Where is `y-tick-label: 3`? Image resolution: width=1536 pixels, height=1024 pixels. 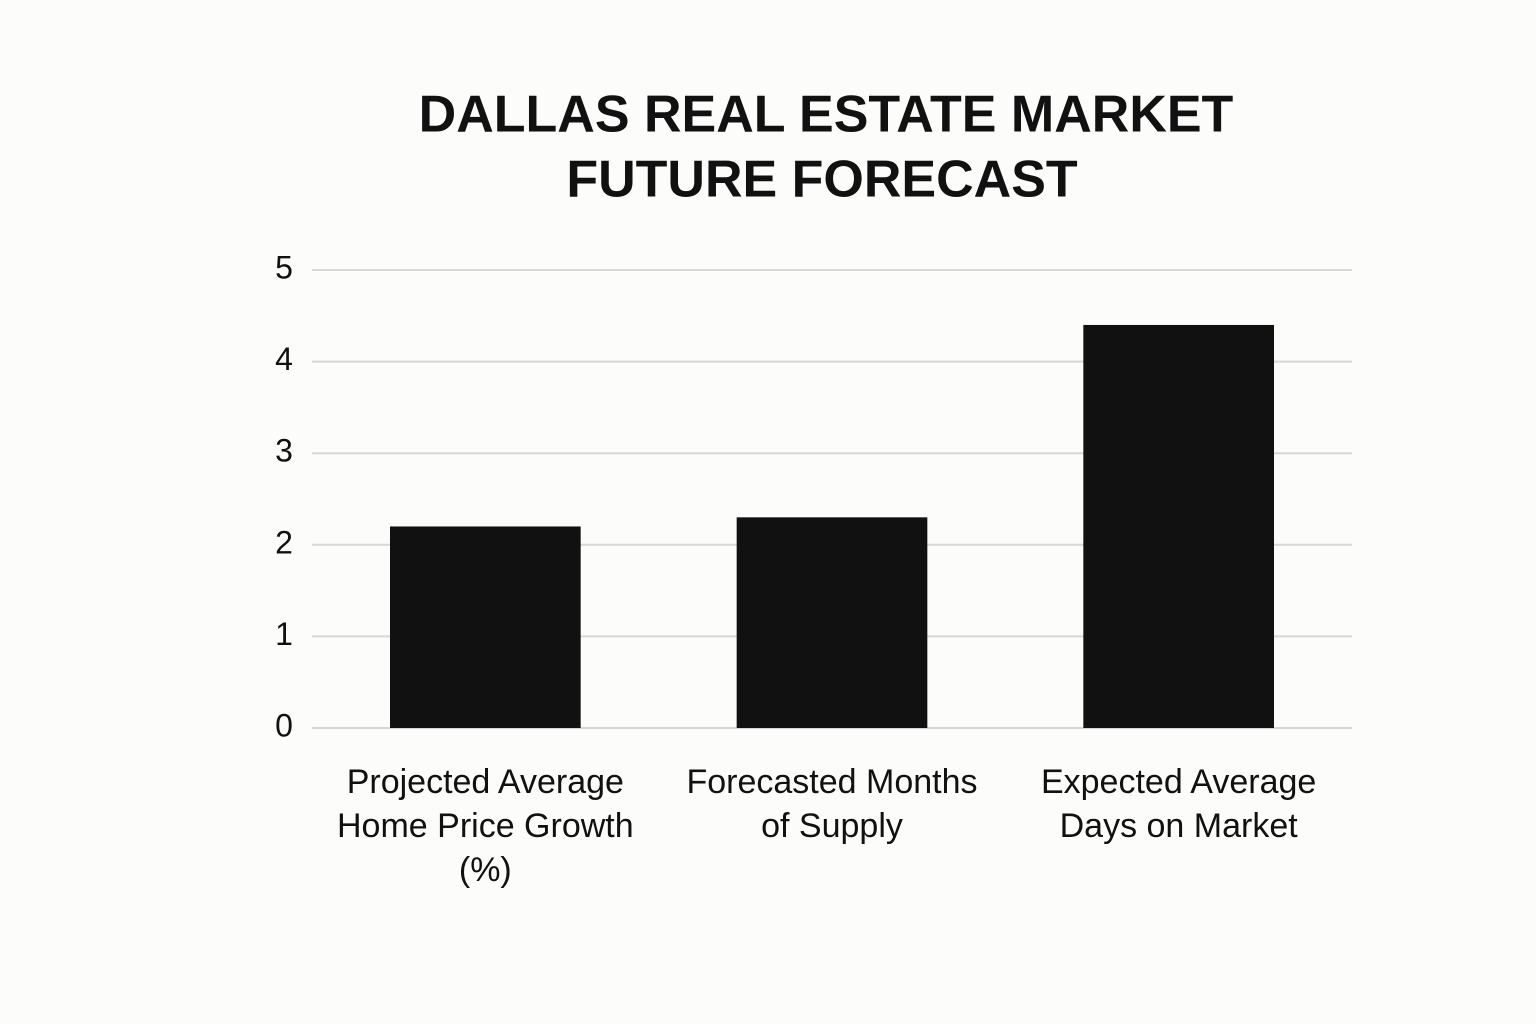
y-tick-label: 3 is located at coordinates (284, 451).